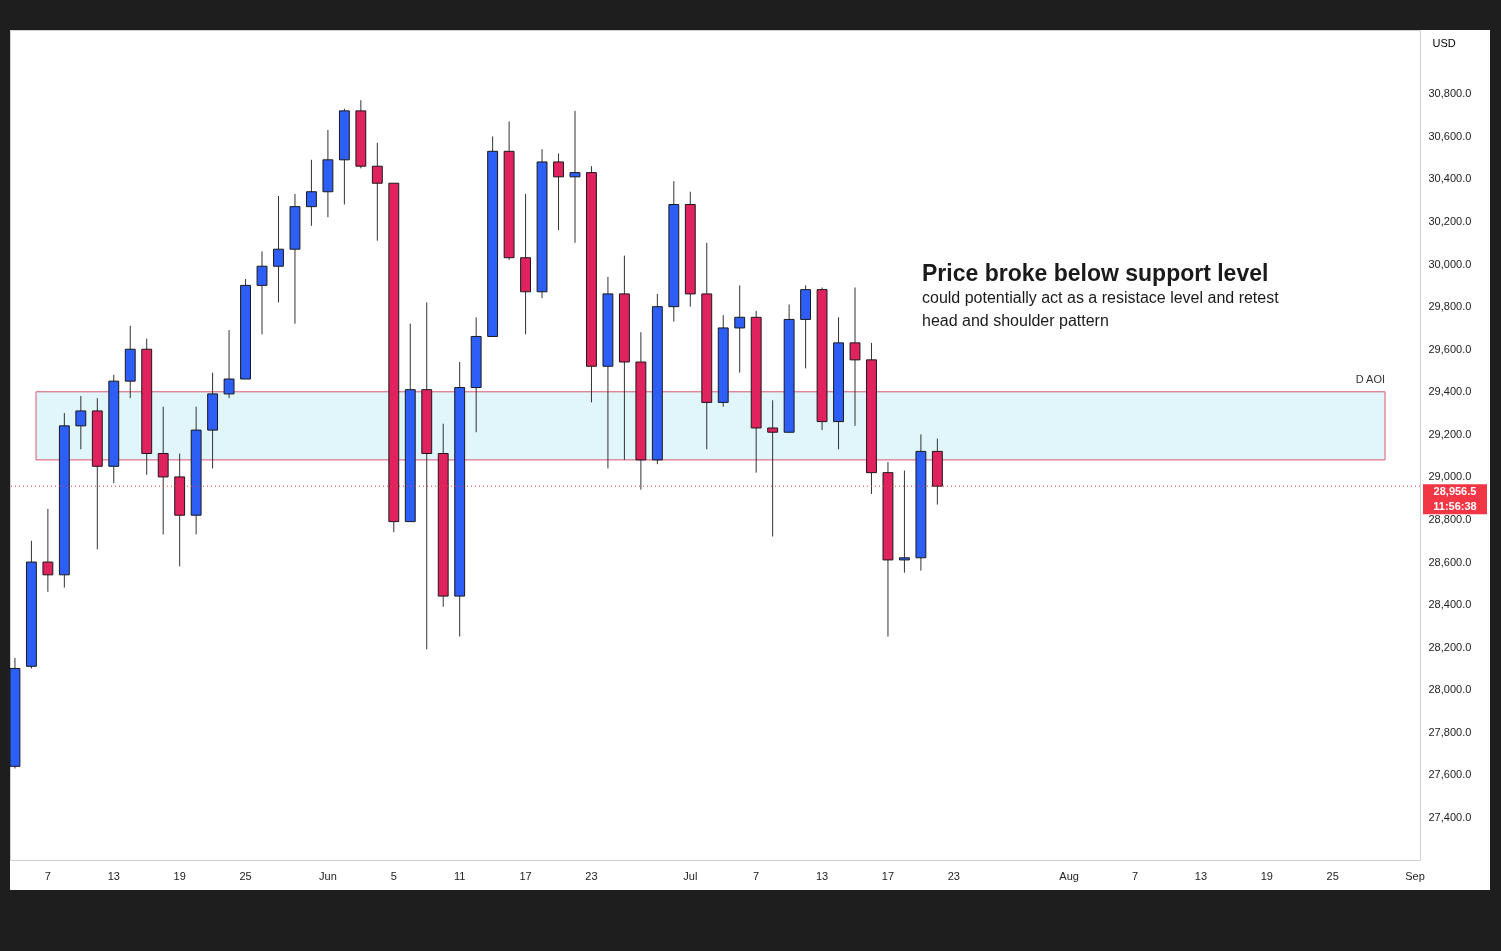 This screenshot has height=951, width=1501. I want to click on y-tick-label: 30,400.0, so click(1450, 178).